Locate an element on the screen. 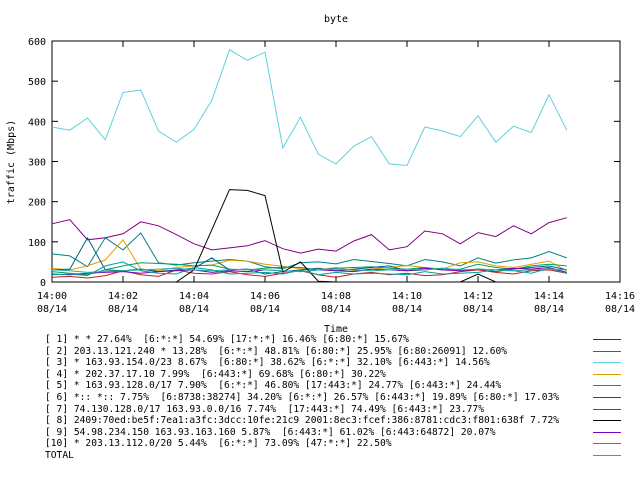  y-tick-label: 200 is located at coordinates (37, 203).